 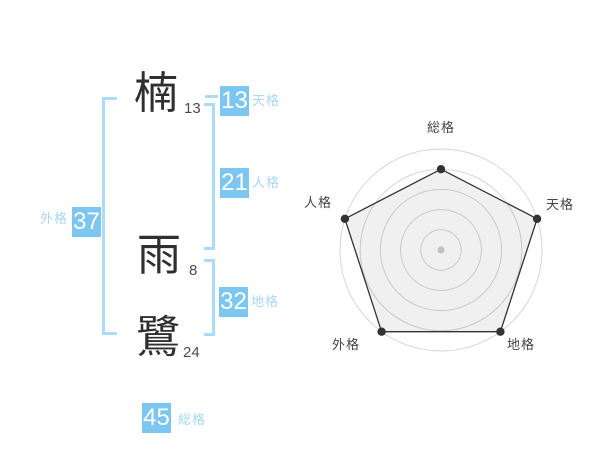 What do you see at coordinates (234, 183) in the screenshot?
I see `jinkaku-value-badge: 21` at bounding box center [234, 183].